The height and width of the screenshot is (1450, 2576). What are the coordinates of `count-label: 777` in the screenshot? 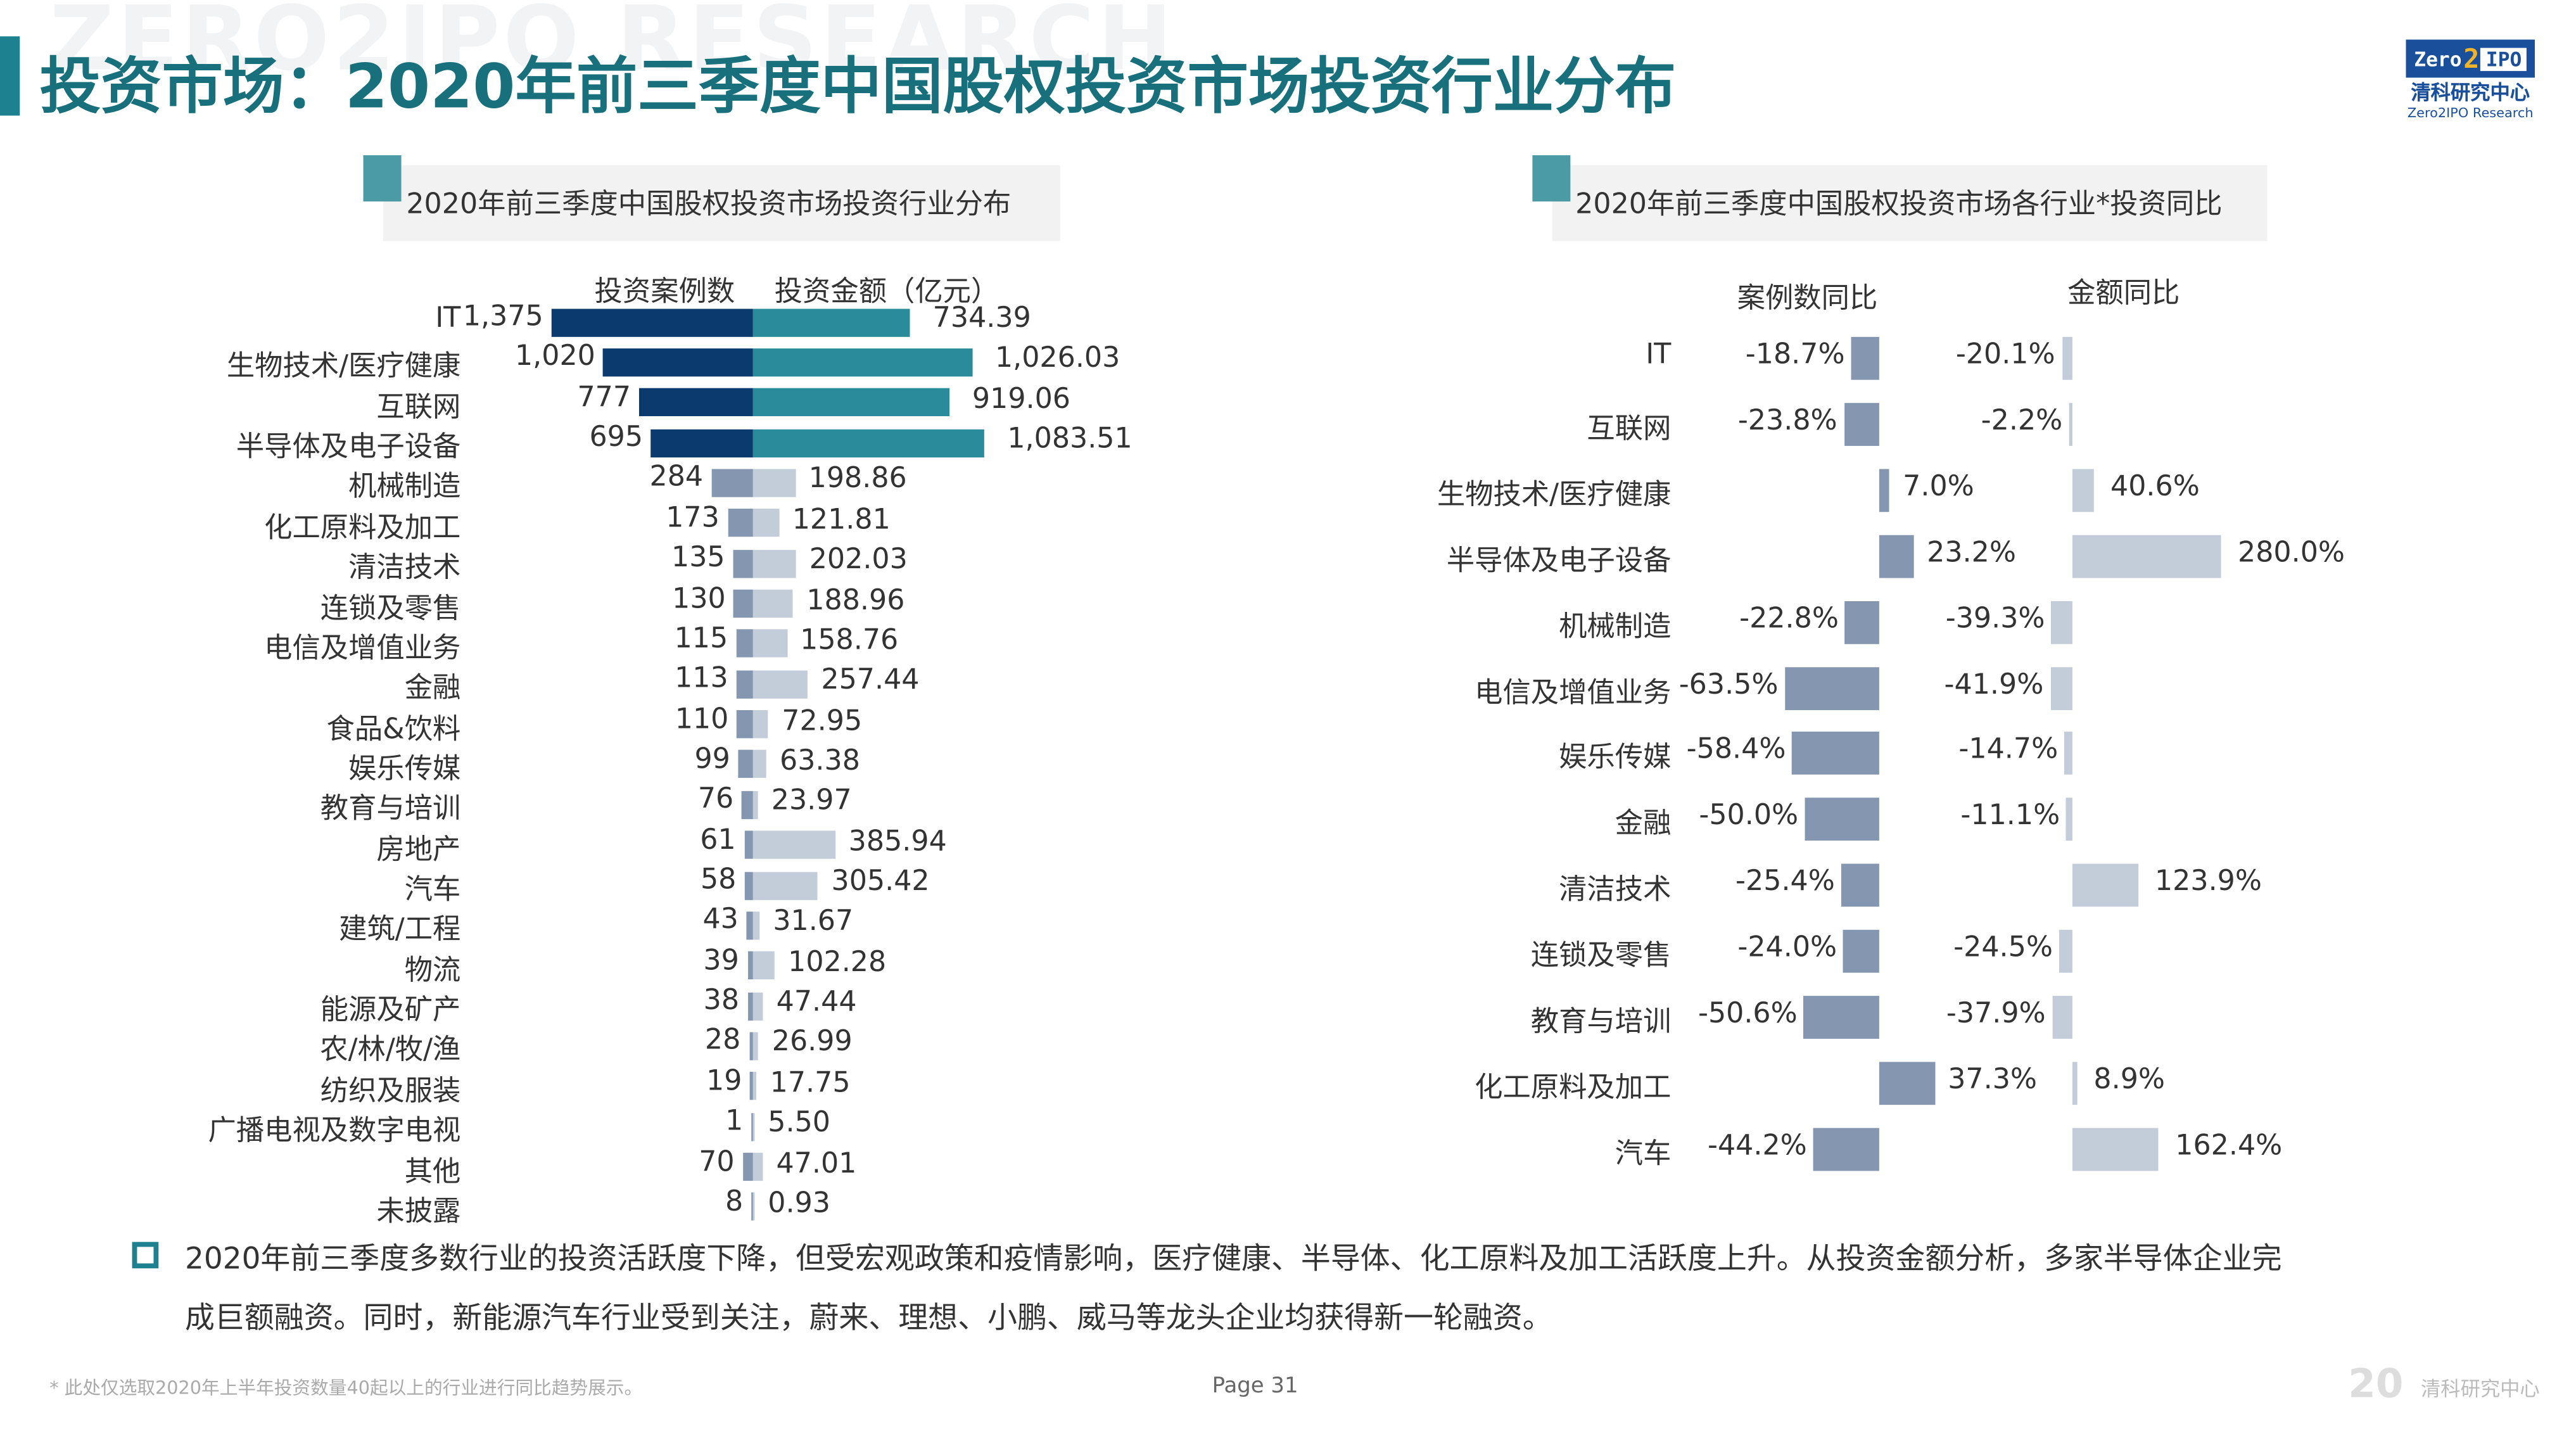 It's located at (604, 397).